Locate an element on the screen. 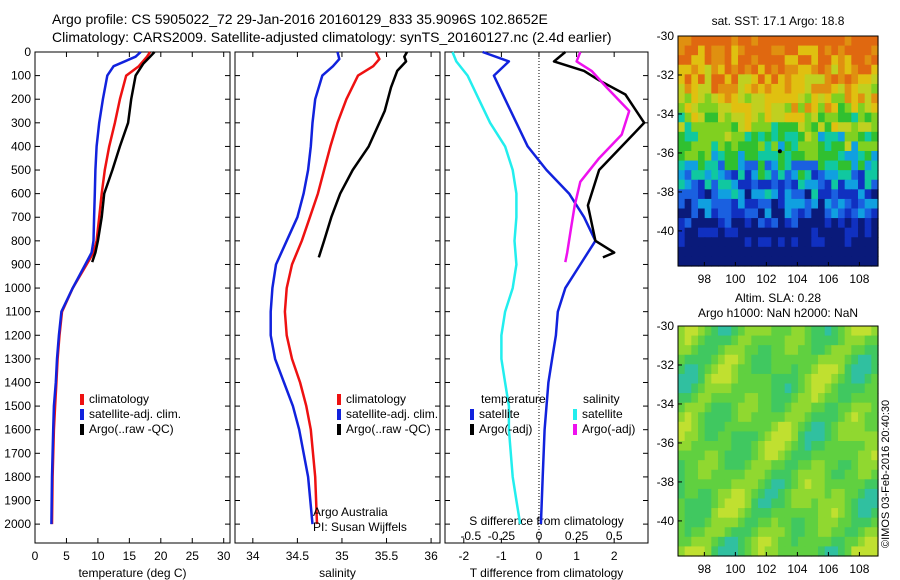  x-tick-label: 35 is located at coordinates (342, 556).